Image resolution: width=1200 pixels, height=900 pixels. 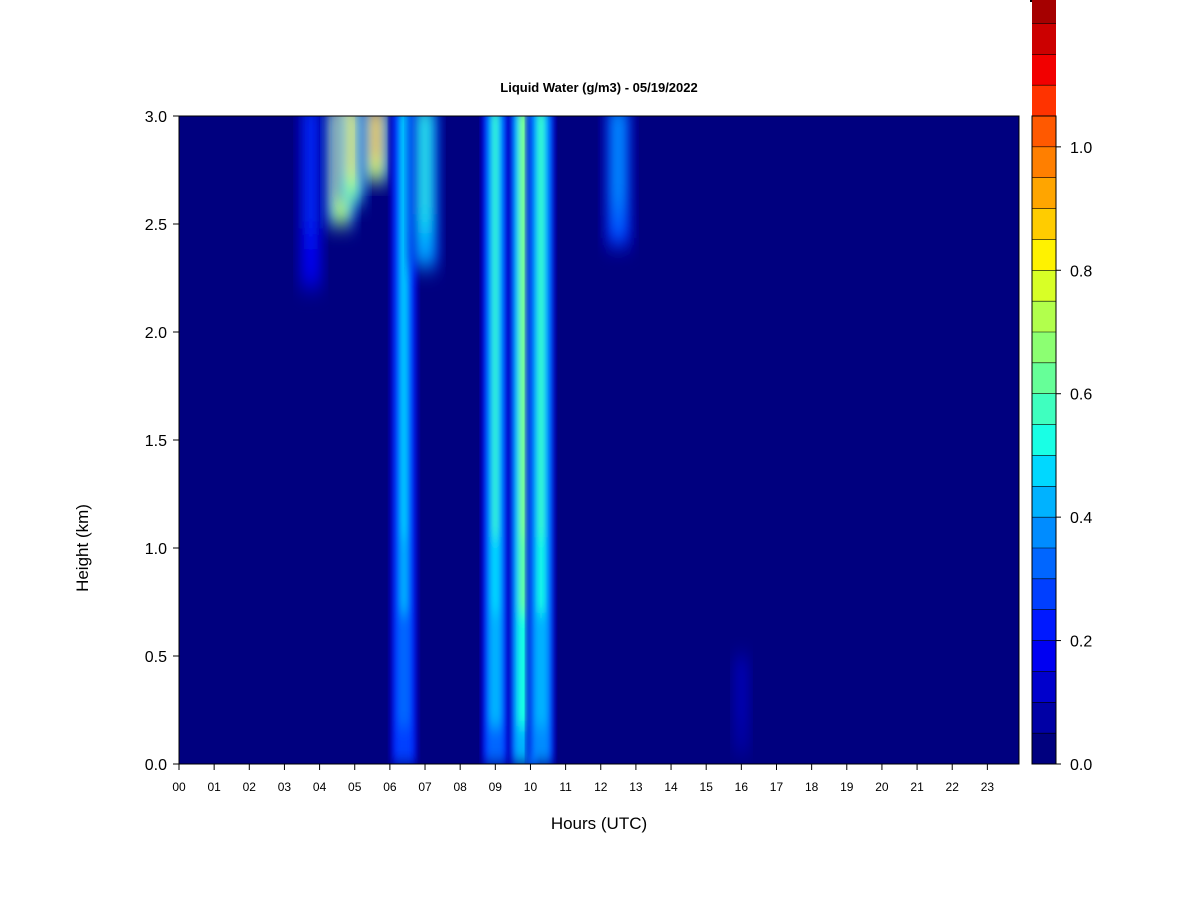 I want to click on x-tick-label: 08, so click(x=460, y=787).